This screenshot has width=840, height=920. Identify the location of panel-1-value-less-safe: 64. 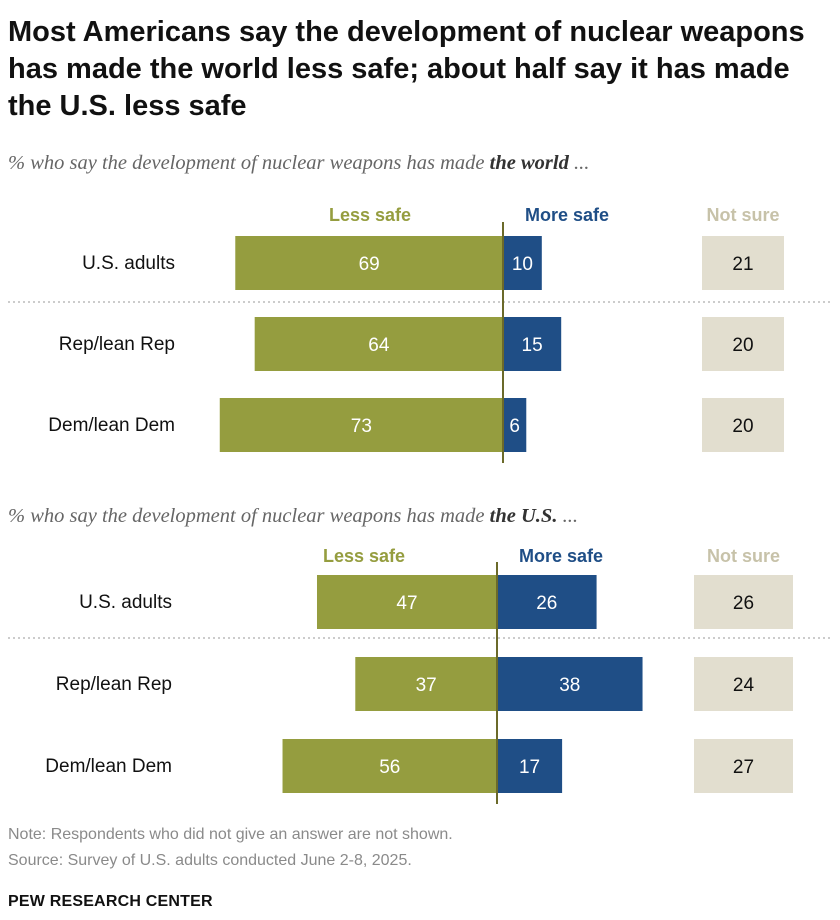
(379, 345).